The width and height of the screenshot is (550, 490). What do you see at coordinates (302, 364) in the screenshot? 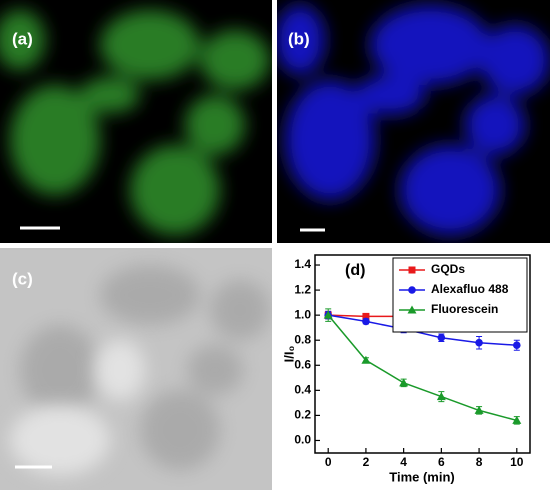
I see `y-tick-label: 0.6` at bounding box center [302, 364].